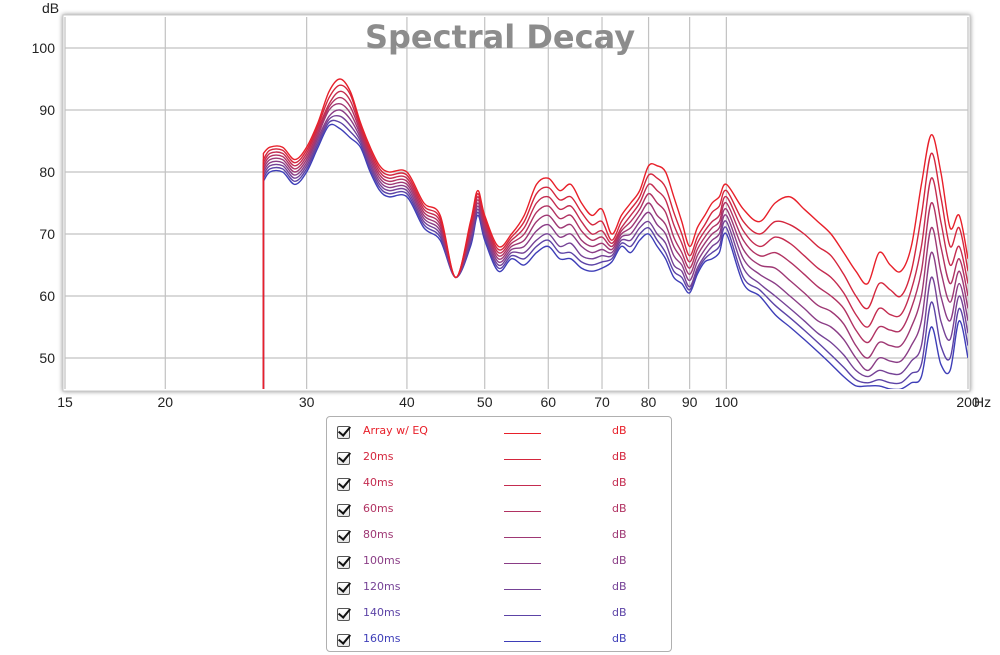 The image size is (1000, 655). What do you see at coordinates (166, 402) in the screenshot?
I see `x-tick-label: 20` at bounding box center [166, 402].